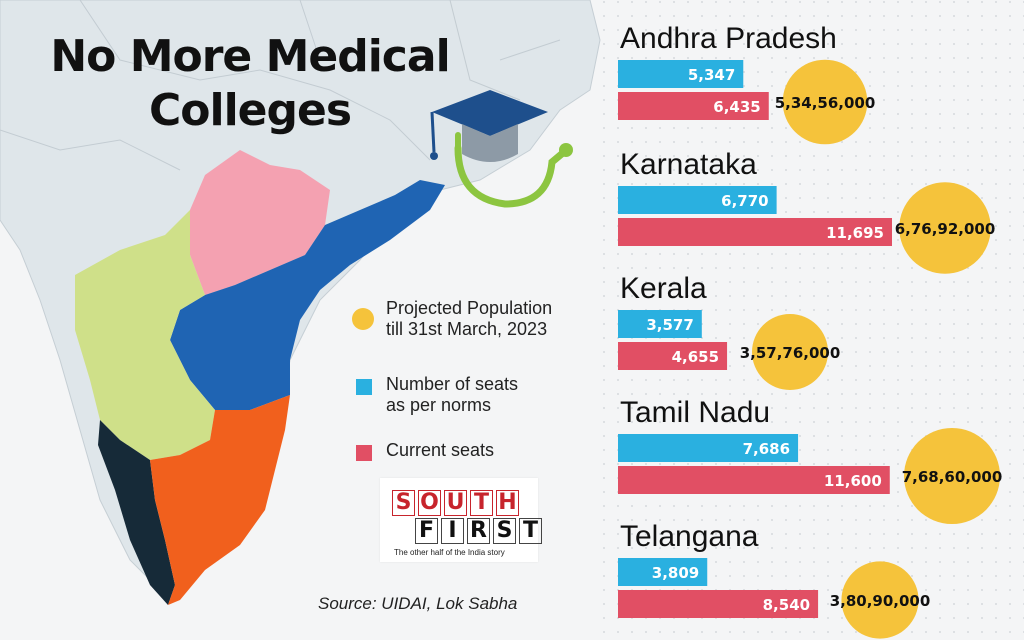 The height and width of the screenshot is (640, 1024). I want to click on state-label: Tamil Nadu, so click(695, 412).